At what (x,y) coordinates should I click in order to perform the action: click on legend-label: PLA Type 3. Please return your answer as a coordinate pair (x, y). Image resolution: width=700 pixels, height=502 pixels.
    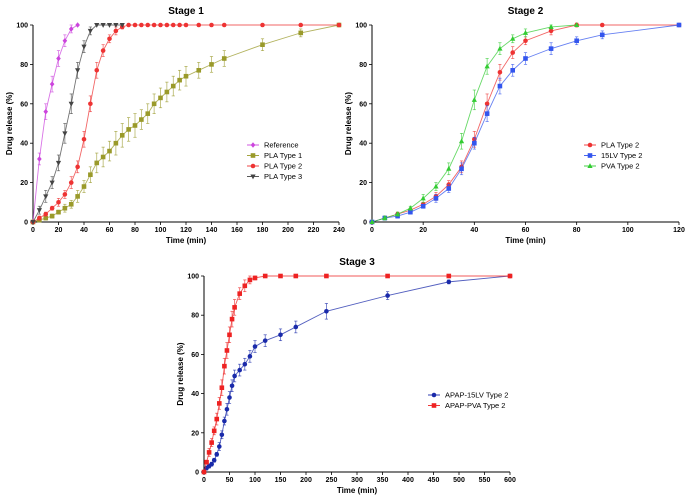
    Looking at the image, I should click on (283, 176).